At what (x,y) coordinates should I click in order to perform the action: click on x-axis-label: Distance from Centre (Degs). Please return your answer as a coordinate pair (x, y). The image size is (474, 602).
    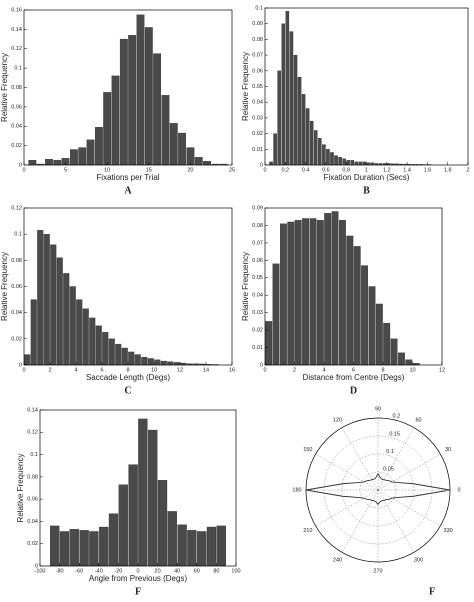
    Looking at the image, I should click on (354, 377).